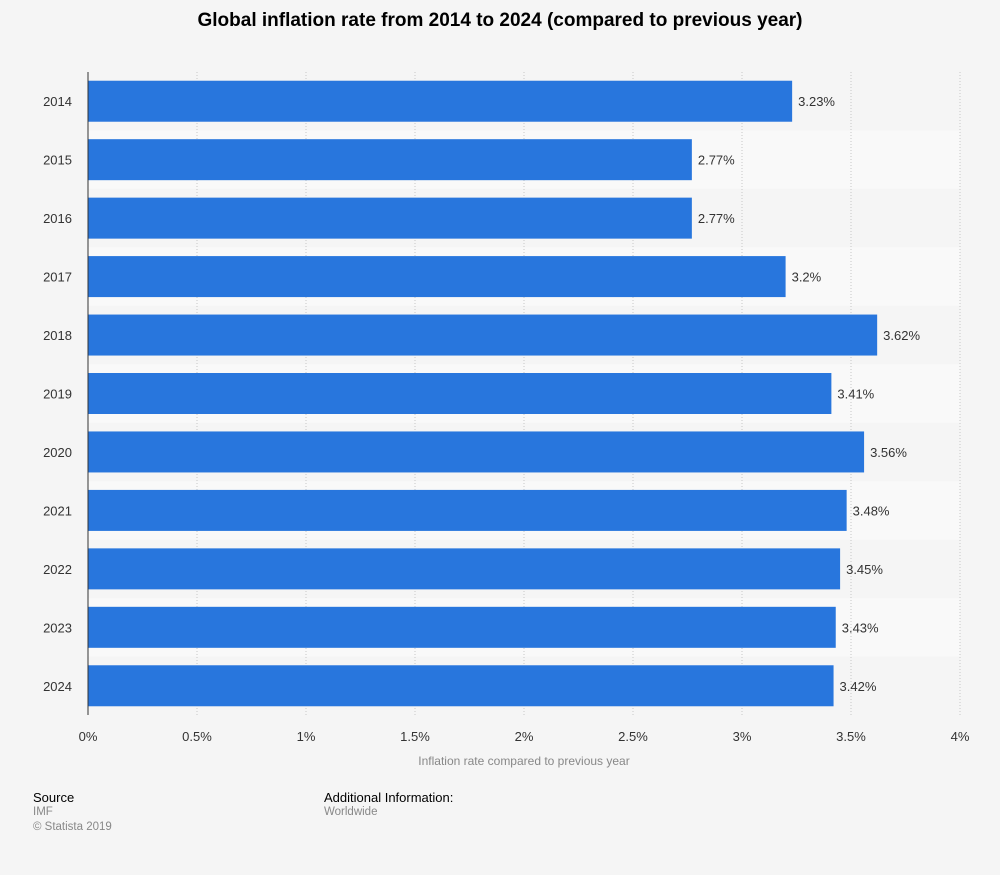 The width and height of the screenshot is (1000, 875). What do you see at coordinates (57, 101) in the screenshot?
I see `category-label: 2014` at bounding box center [57, 101].